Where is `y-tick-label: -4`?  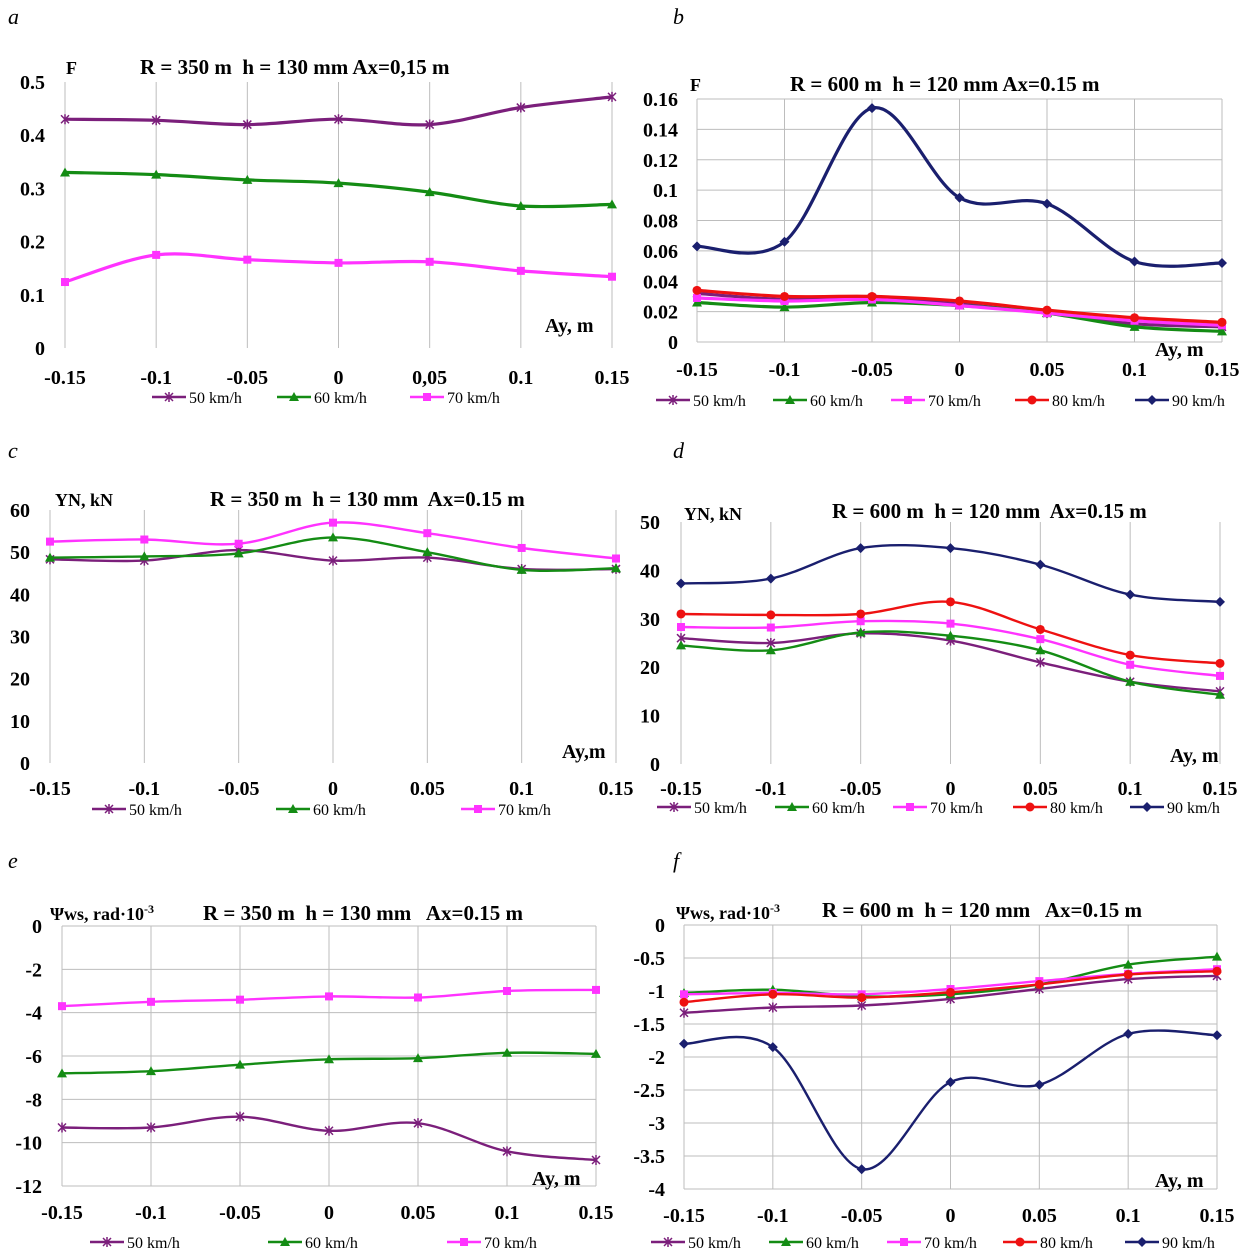
y-tick-label: -4 is located at coordinates (33, 1014).